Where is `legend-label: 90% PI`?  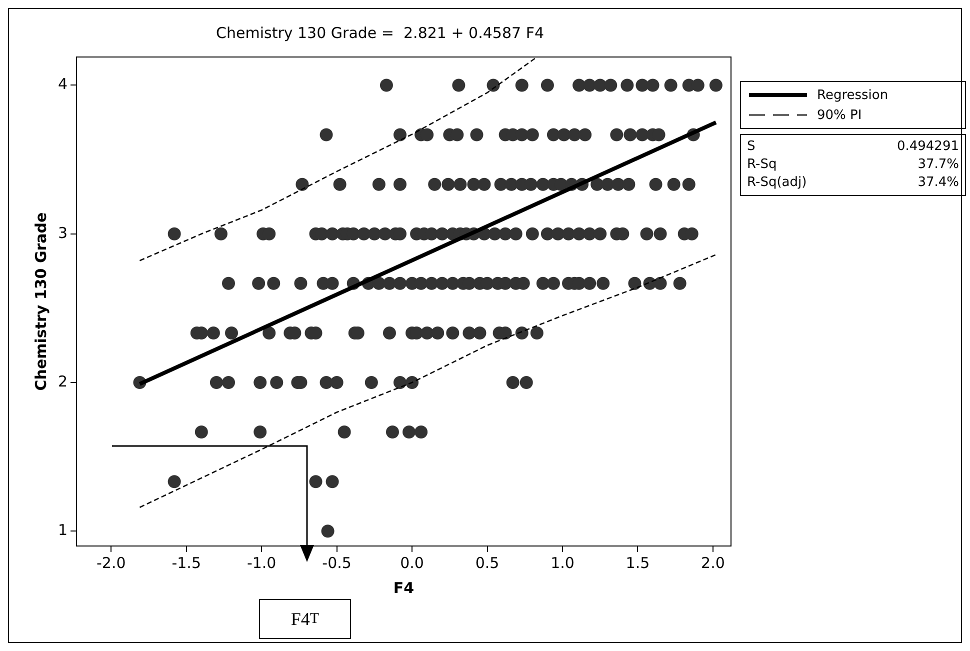
legend-label: 90% PI is located at coordinates (839, 115).